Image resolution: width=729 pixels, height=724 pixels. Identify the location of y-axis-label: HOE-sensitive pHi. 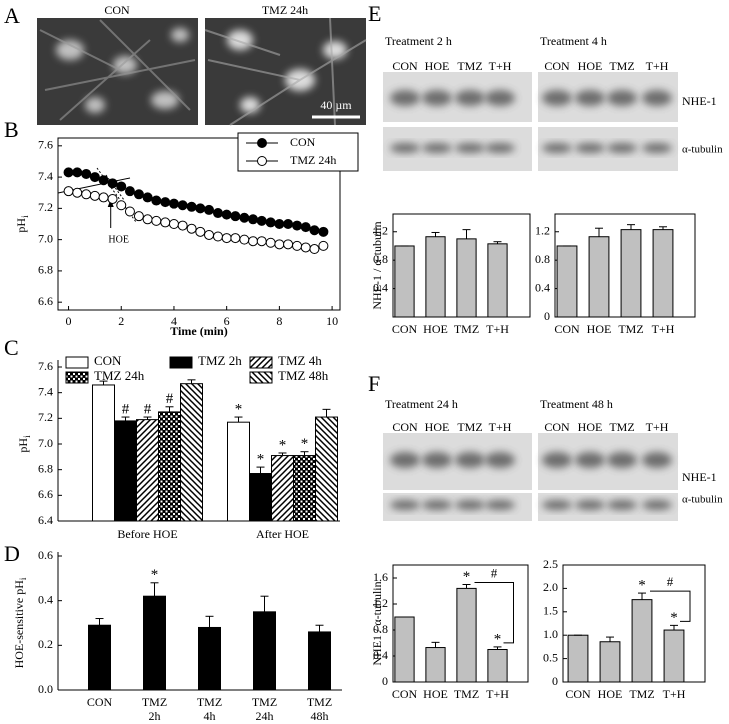
(20, 622).